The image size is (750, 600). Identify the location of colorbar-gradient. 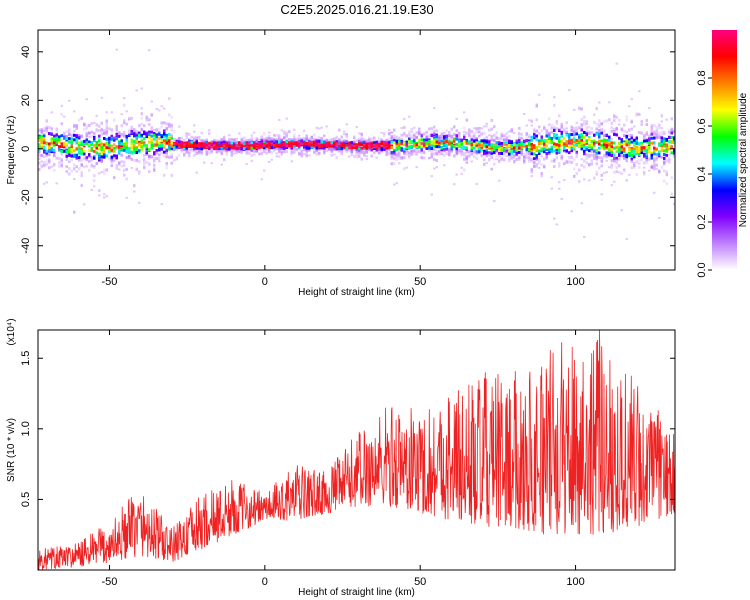
(724, 150).